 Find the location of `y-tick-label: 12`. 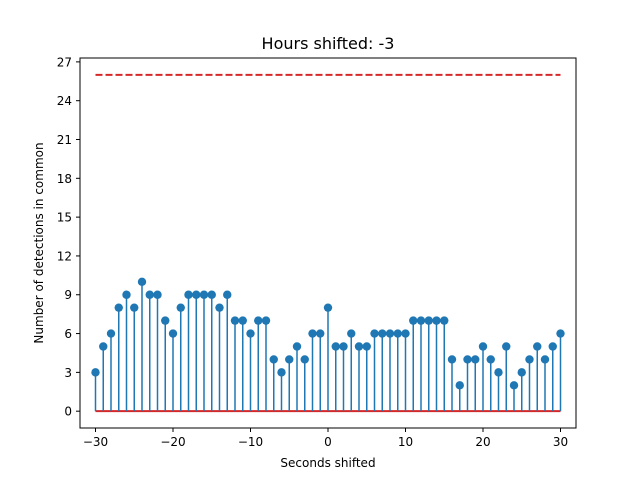

y-tick-label: 12 is located at coordinates (64, 256).